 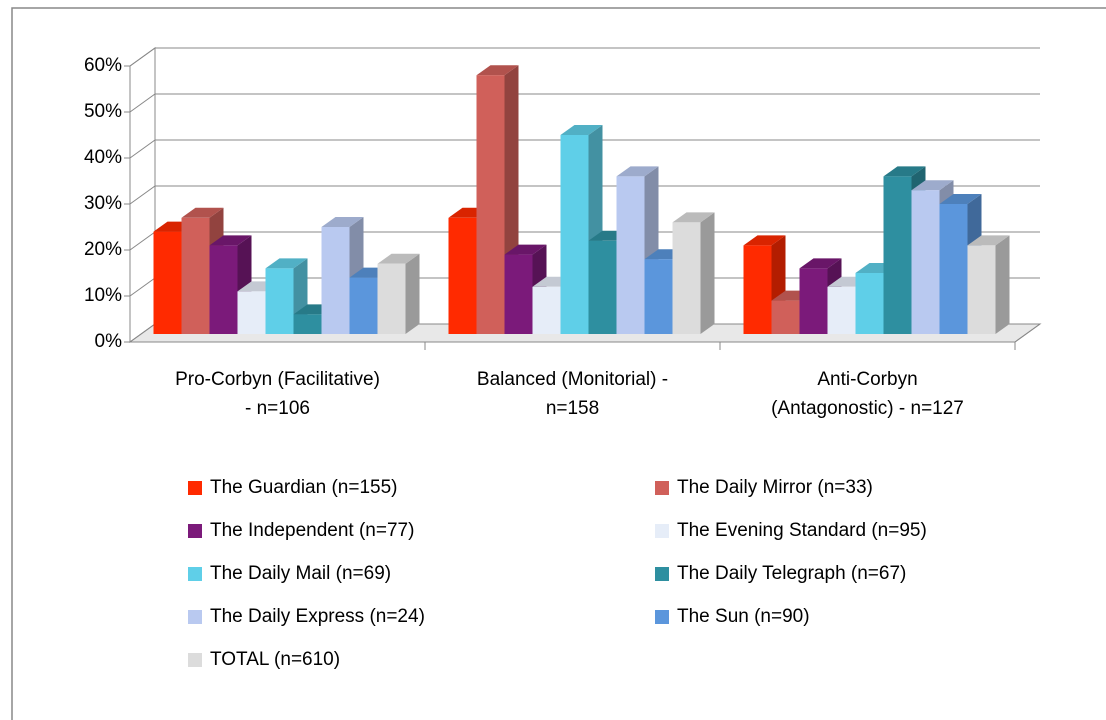 What do you see at coordinates (300, 573) in the screenshot?
I see `legend-label: The Daily Mail (n=69)` at bounding box center [300, 573].